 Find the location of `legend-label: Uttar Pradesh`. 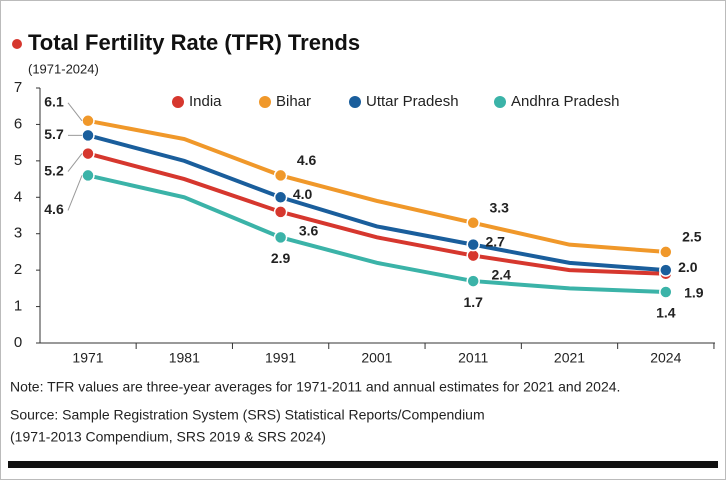

legend-label: Uttar Pradesh is located at coordinates (412, 101).